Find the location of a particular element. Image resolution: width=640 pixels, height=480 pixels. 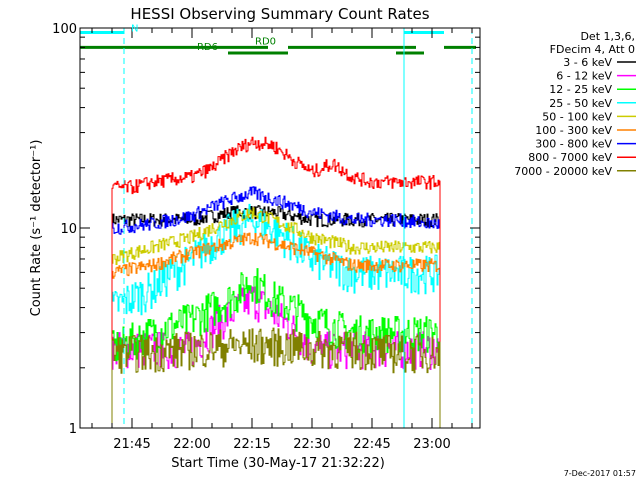

legend-label-5: 100 - 300 keV is located at coordinates (573, 130).